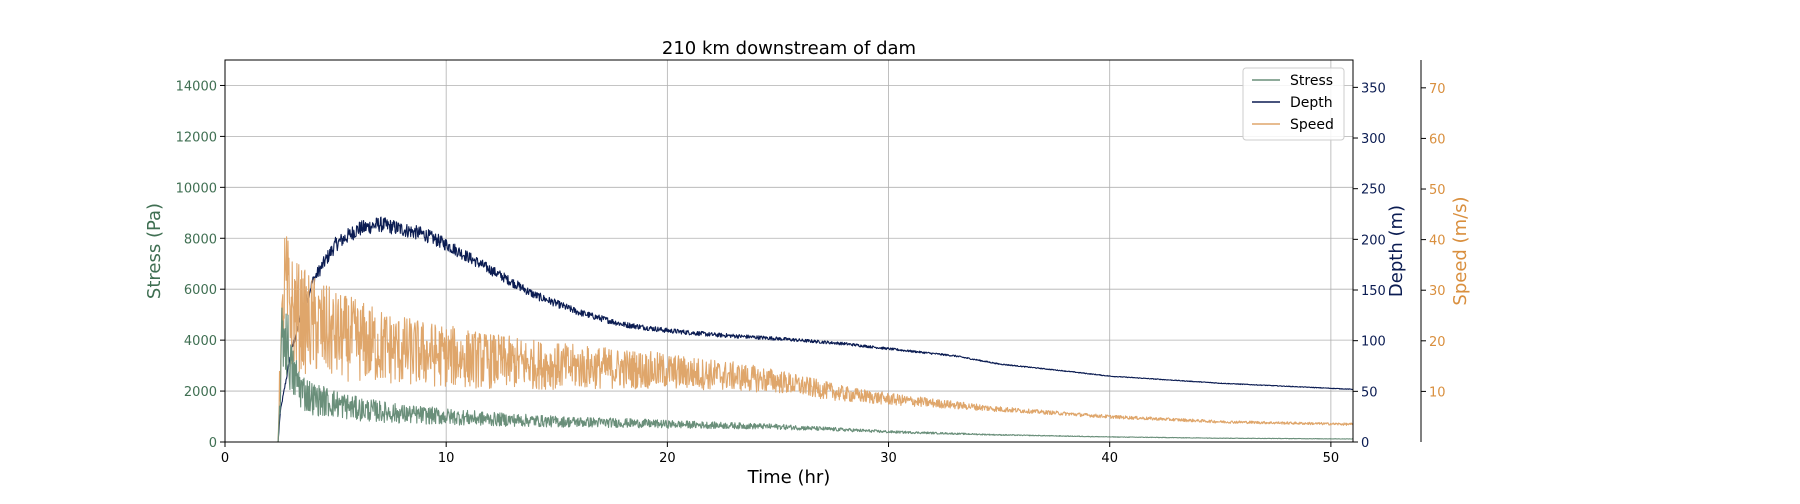 This screenshot has height=504, width=1800. What do you see at coordinates (1109, 458) in the screenshot?
I see `x-tick-label: 40` at bounding box center [1109, 458].